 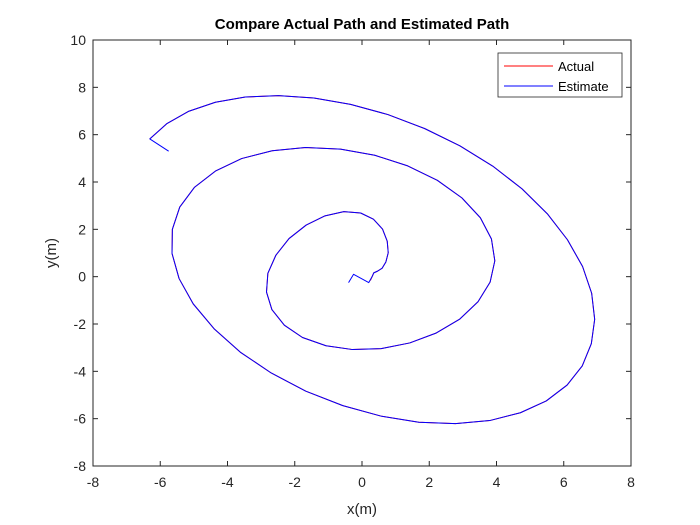 I want to click on y-tick-label: 4, so click(x=82, y=182).